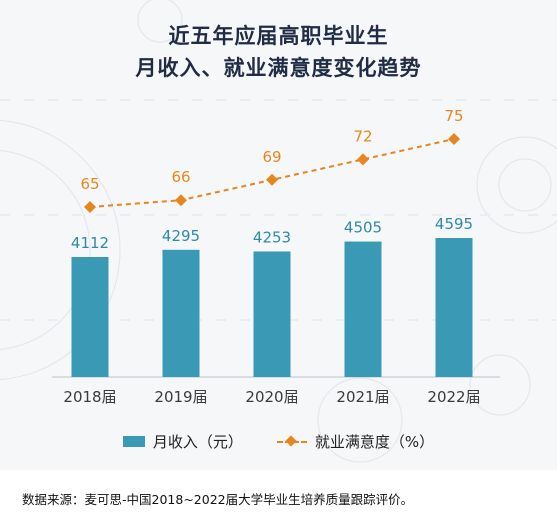 Image resolution: width=557 pixels, height=527 pixels. Describe the element at coordinates (197, 442) in the screenshot. I see `legend-label-income: 月收入（元）` at that location.